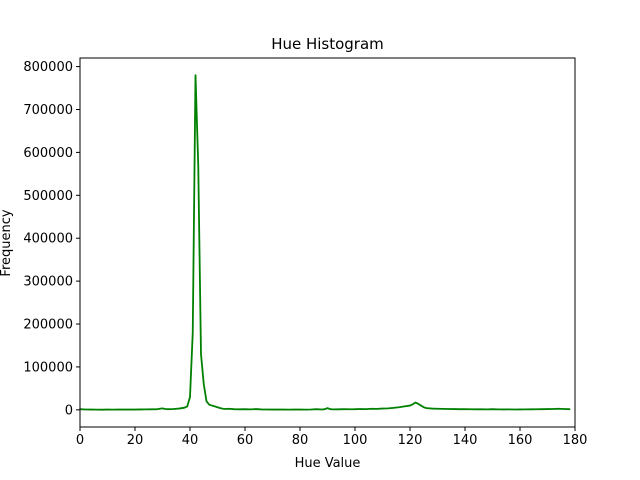 This screenshot has height=480, width=640. Describe the element at coordinates (48, 110) in the screenshot. I see `y-tick-label: 700000` at that location.